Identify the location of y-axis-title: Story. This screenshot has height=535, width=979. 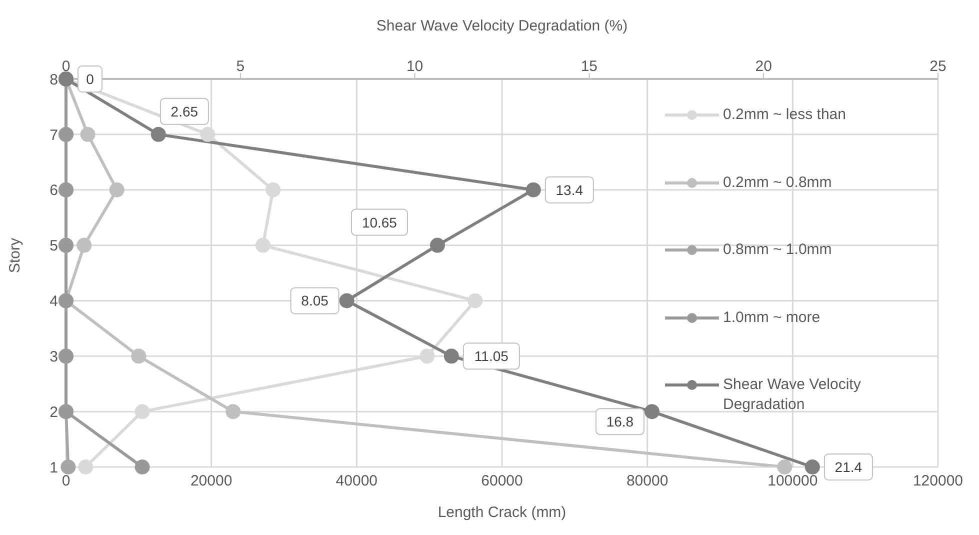
(15, 255).